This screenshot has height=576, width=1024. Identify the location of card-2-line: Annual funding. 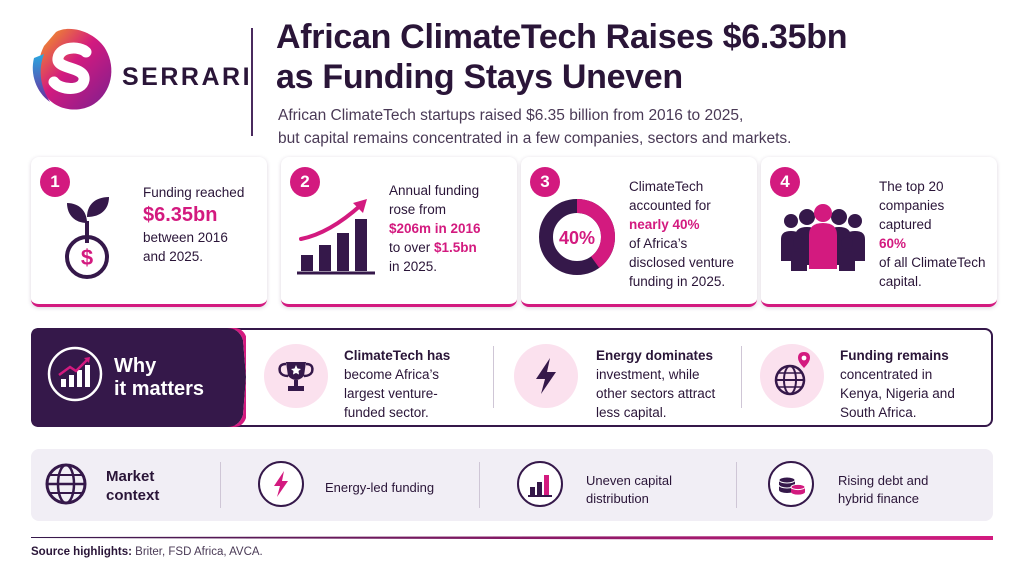
(434, 190).